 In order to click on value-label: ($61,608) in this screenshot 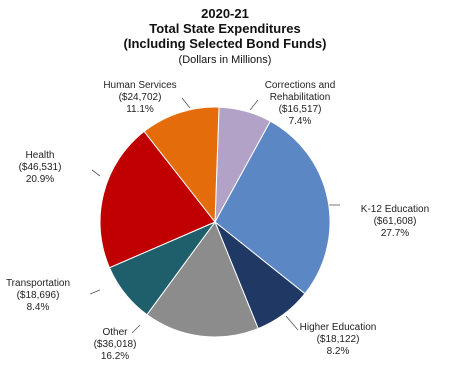, I will do `click(395, 221)`.